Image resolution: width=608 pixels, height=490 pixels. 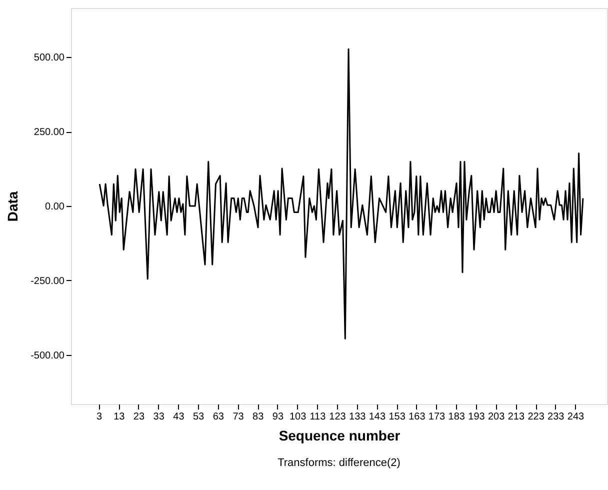 What do you see at coordinates (198, 417) in the screenshot?
I see `x-tick-label: 53` at bounding box center [198, 417].